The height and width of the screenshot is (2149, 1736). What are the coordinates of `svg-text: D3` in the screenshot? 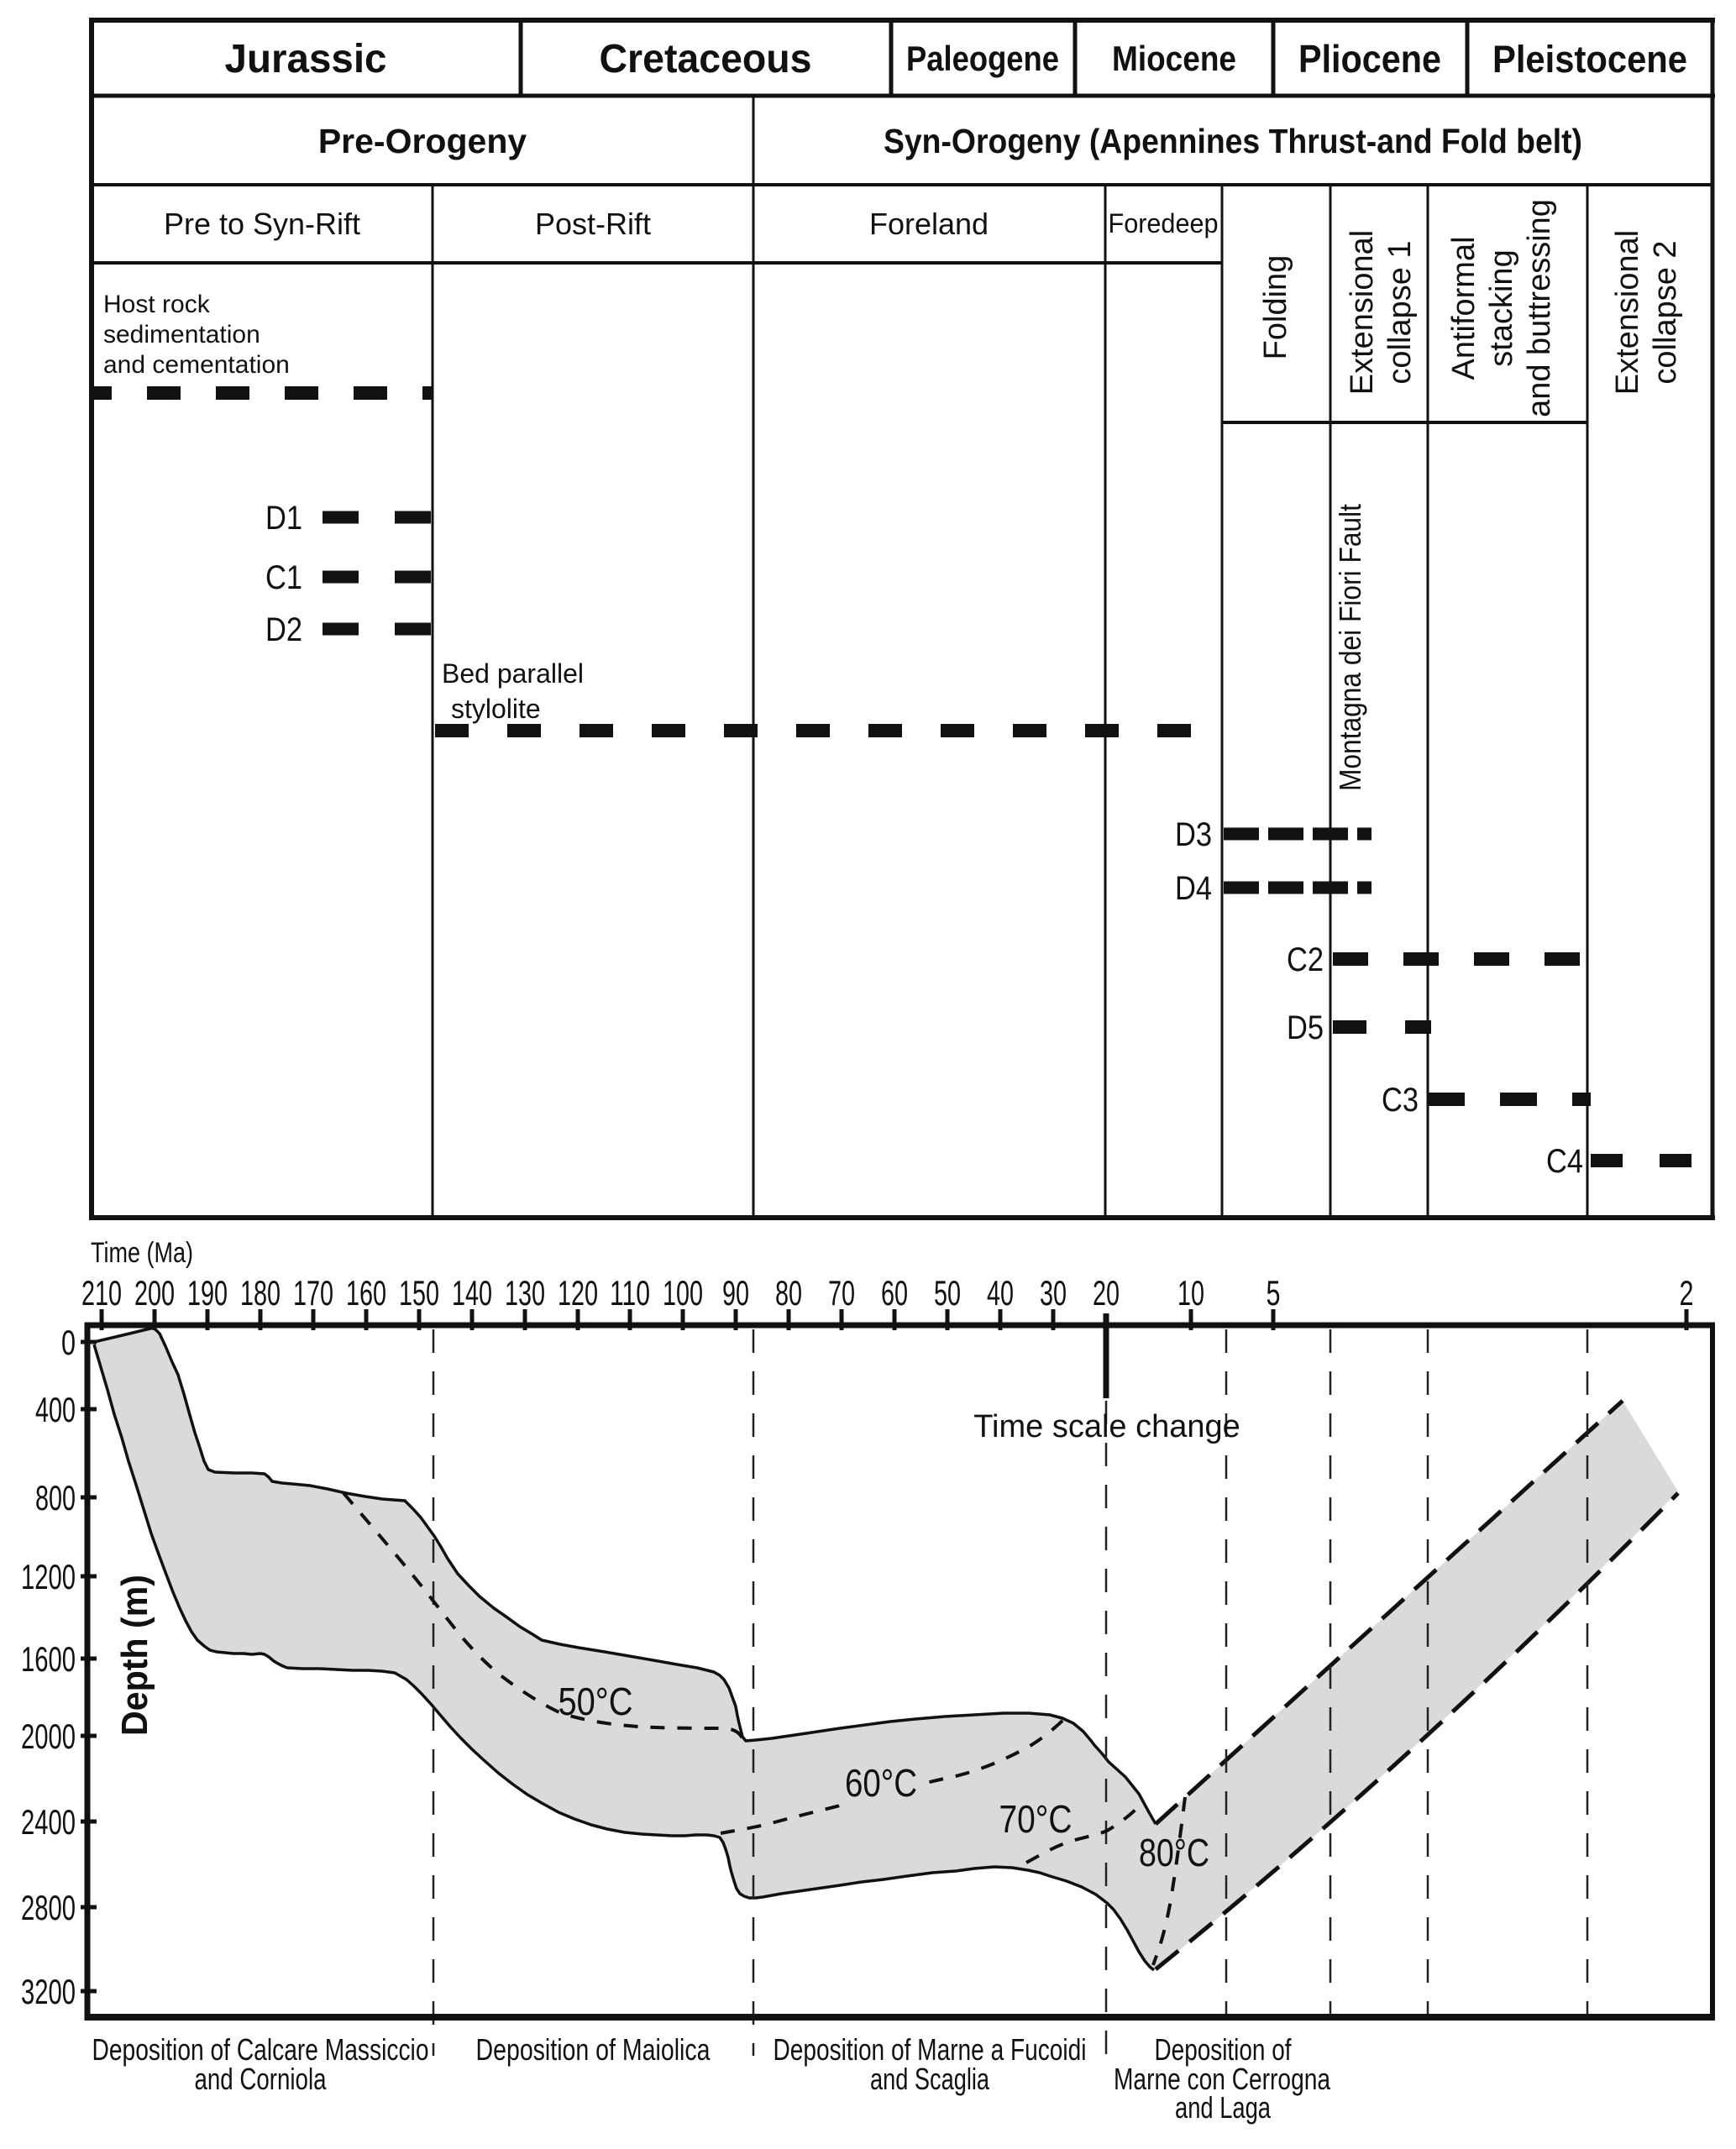 It's located at (1193, 834).